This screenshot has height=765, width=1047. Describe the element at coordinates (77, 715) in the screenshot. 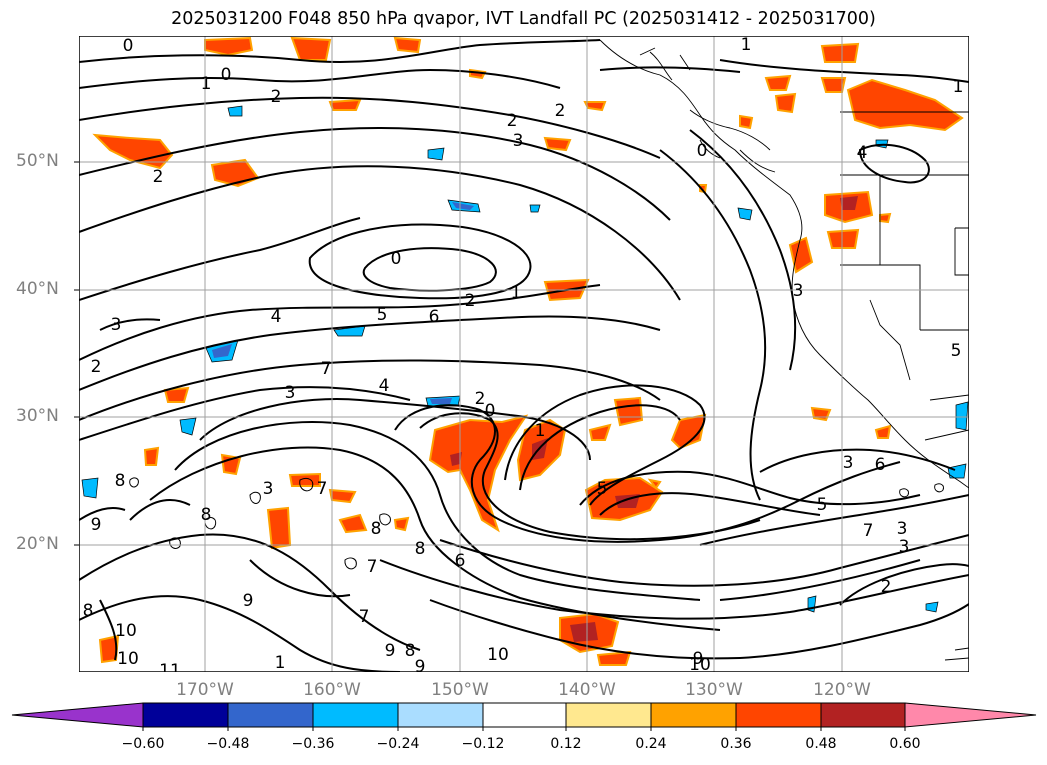

I see `colorbar-extend-low` at that location.